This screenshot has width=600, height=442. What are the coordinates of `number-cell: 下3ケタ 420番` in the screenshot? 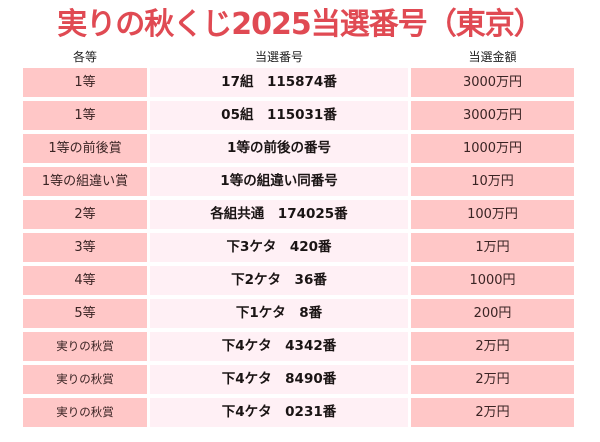 It's located at (279, 247).